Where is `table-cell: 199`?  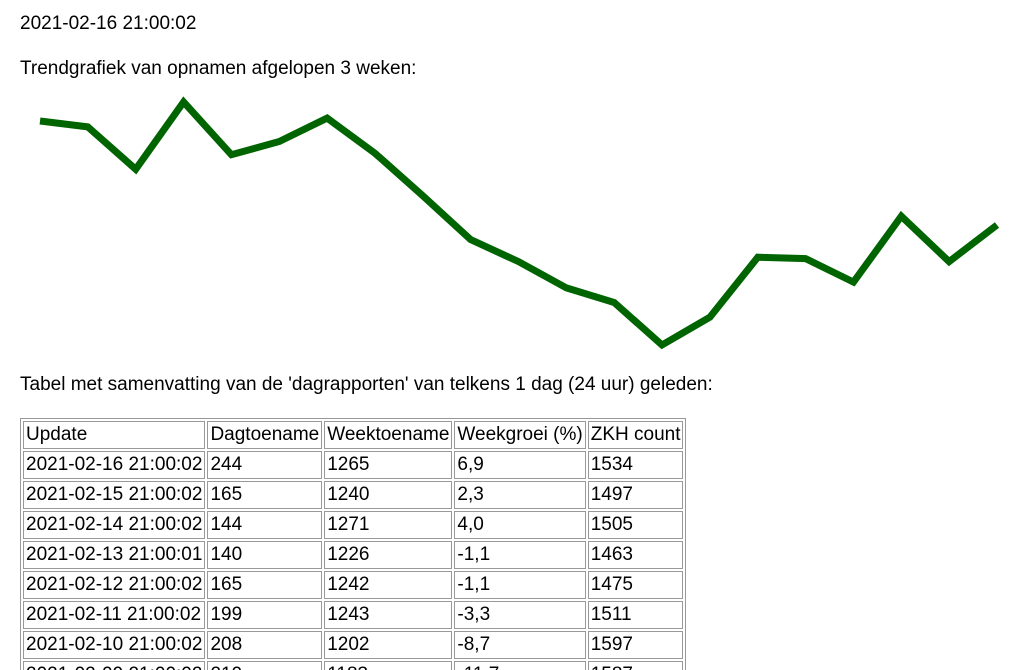
table-cell: 199 is located at coordinates (265, 615).